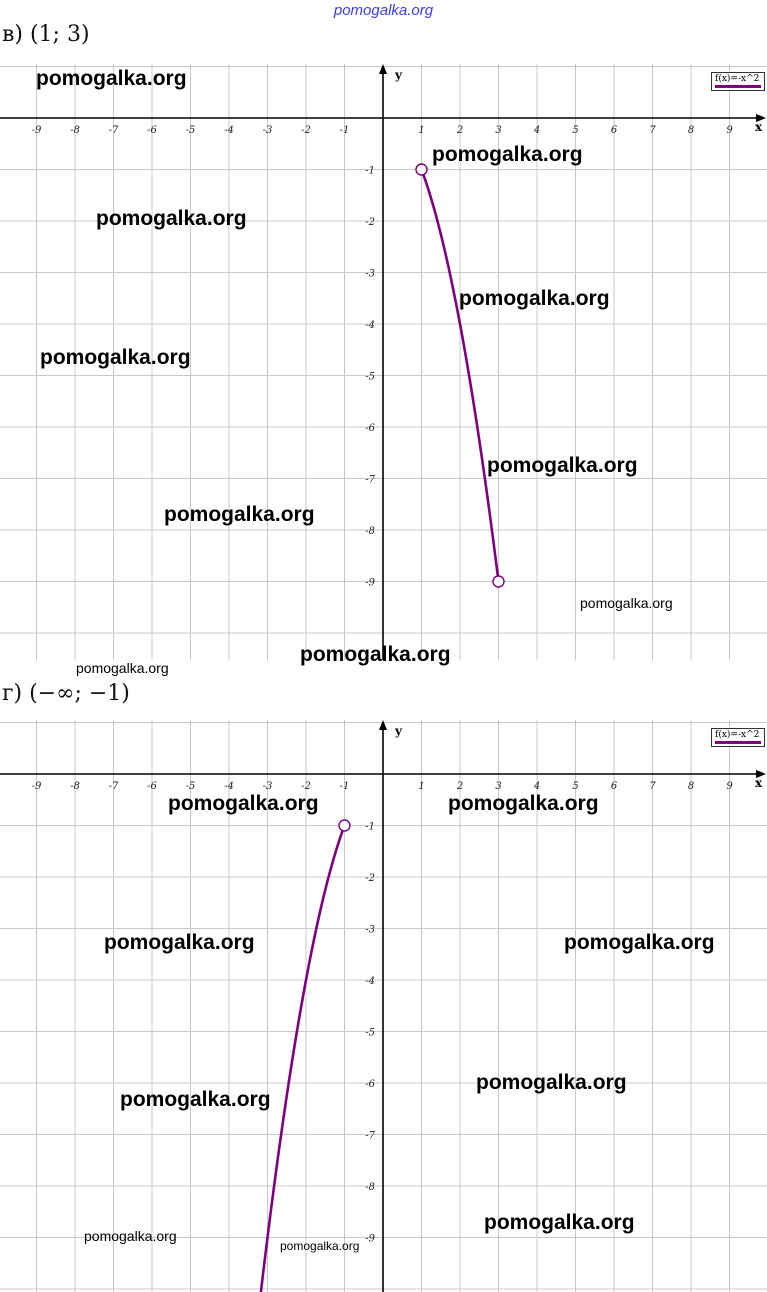  I want to click on site-header-link: pomogalka.org, so click(383, 10).